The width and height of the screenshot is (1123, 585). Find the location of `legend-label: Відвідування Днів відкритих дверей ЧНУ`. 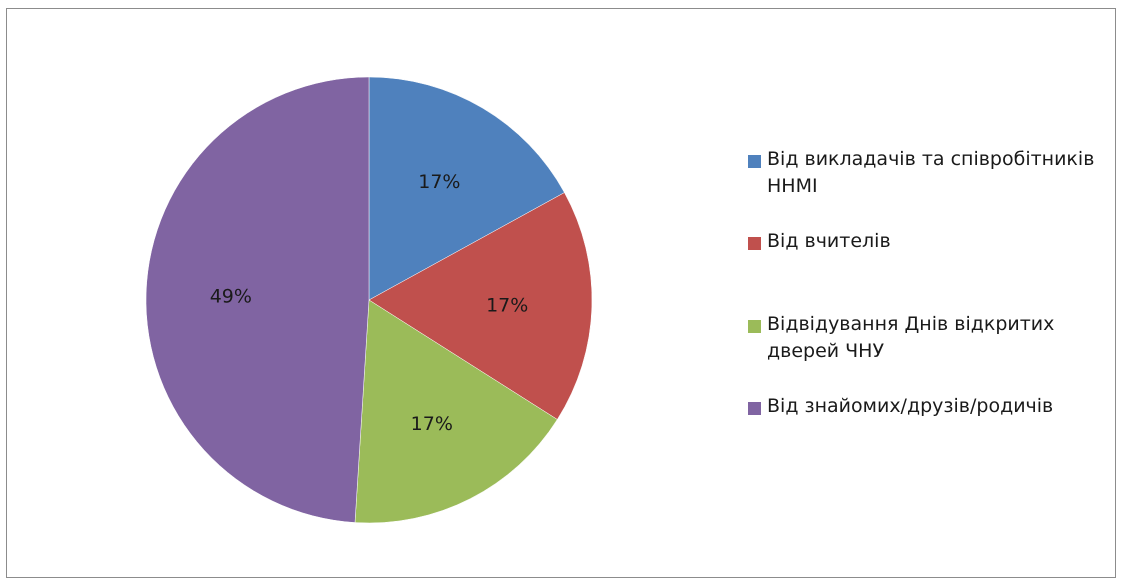

legend-label: Відвідування Днів відкритих дверей ЧНУ is located at coordinates (911, 337).